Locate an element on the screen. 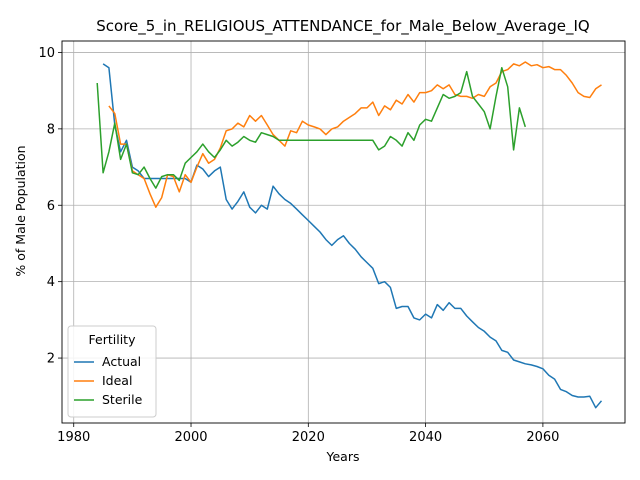 The width and height of the screenshot is (640, 480). x-tick-label: 2020 is located at coordinates (308, 437).